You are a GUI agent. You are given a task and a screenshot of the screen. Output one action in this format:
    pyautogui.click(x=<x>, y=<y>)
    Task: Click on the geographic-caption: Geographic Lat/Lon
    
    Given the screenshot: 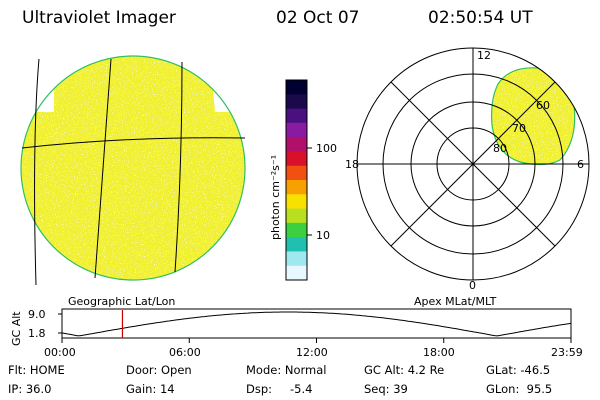 What is the action you would take?
    pyautogui.click(x=122, y=301)
    